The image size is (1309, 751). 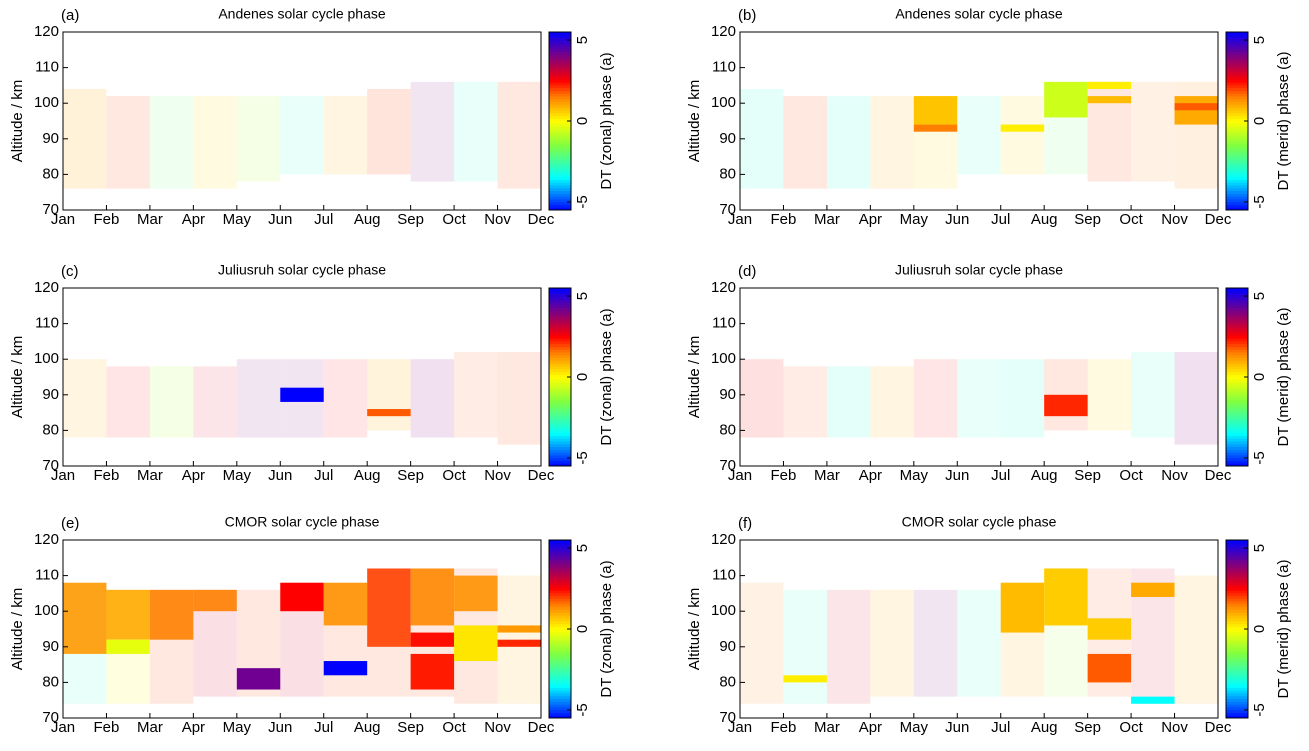 I want to click on colorbar-tick-label: -5, so click(x=1259, y=709).